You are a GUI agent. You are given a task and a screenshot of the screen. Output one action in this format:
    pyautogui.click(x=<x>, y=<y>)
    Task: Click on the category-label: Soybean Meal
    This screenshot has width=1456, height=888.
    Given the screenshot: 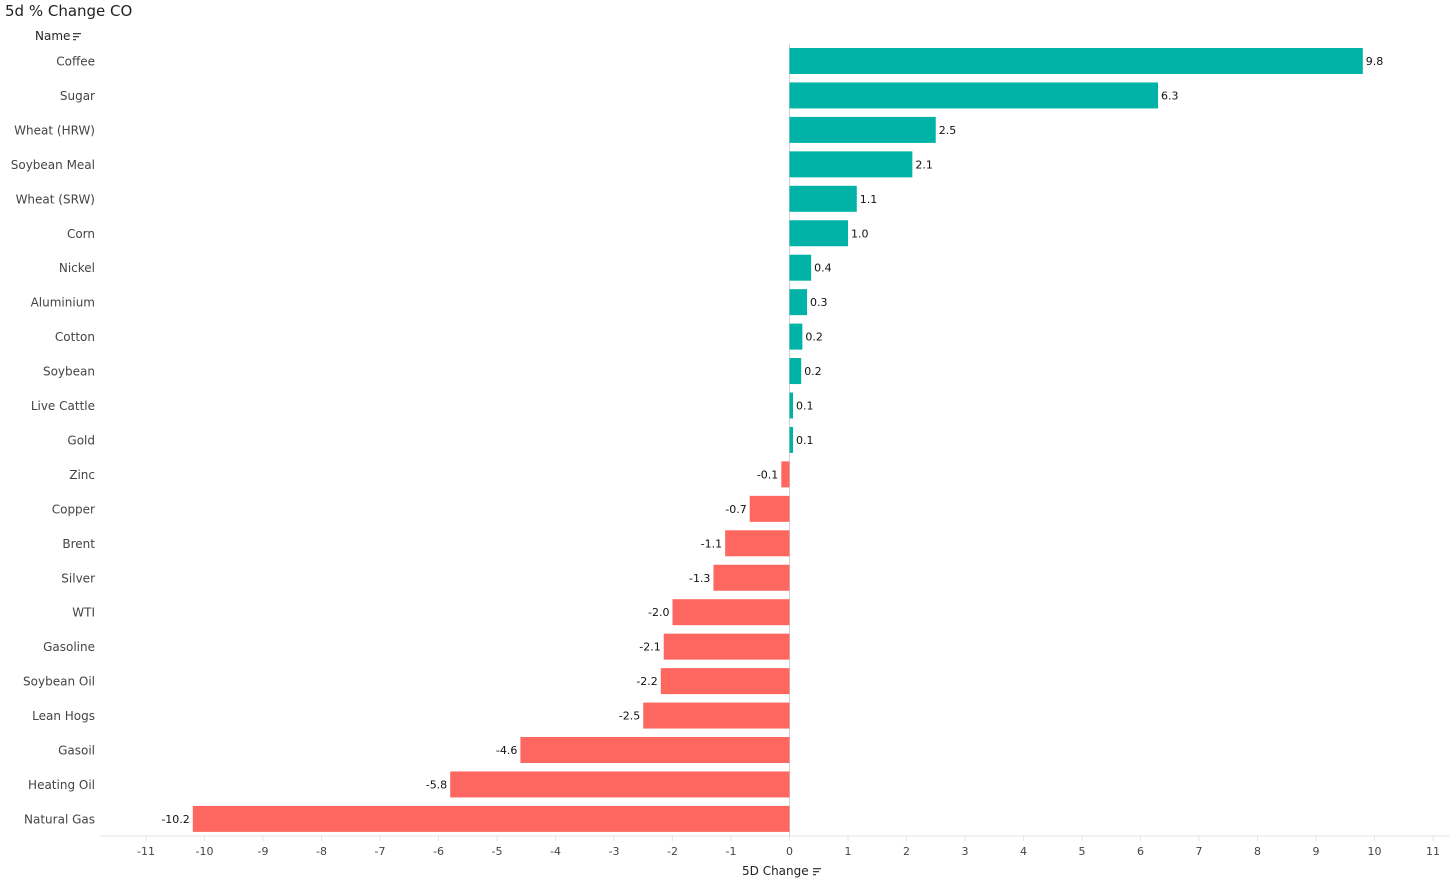 What is the action you would take?
    pyautogui.click(x=53, y=165)
    